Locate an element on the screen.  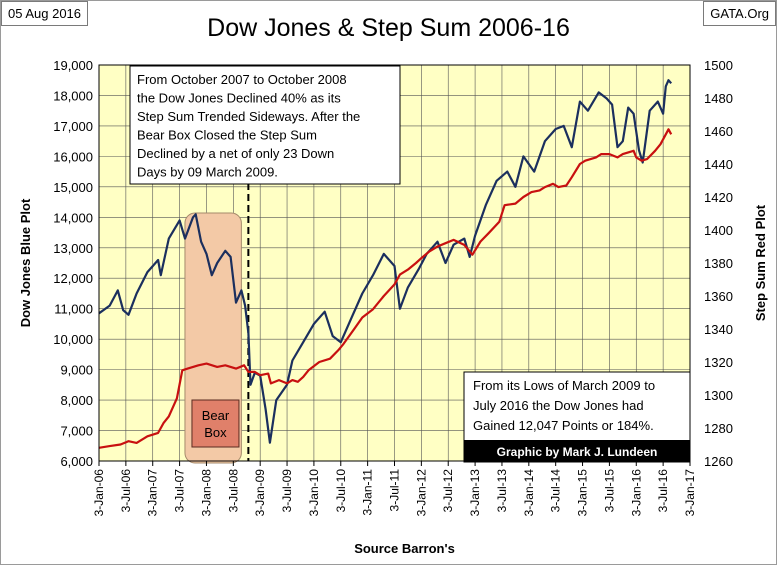
y-left-tick-label: 8,000 is located at coordinates (76, 400).